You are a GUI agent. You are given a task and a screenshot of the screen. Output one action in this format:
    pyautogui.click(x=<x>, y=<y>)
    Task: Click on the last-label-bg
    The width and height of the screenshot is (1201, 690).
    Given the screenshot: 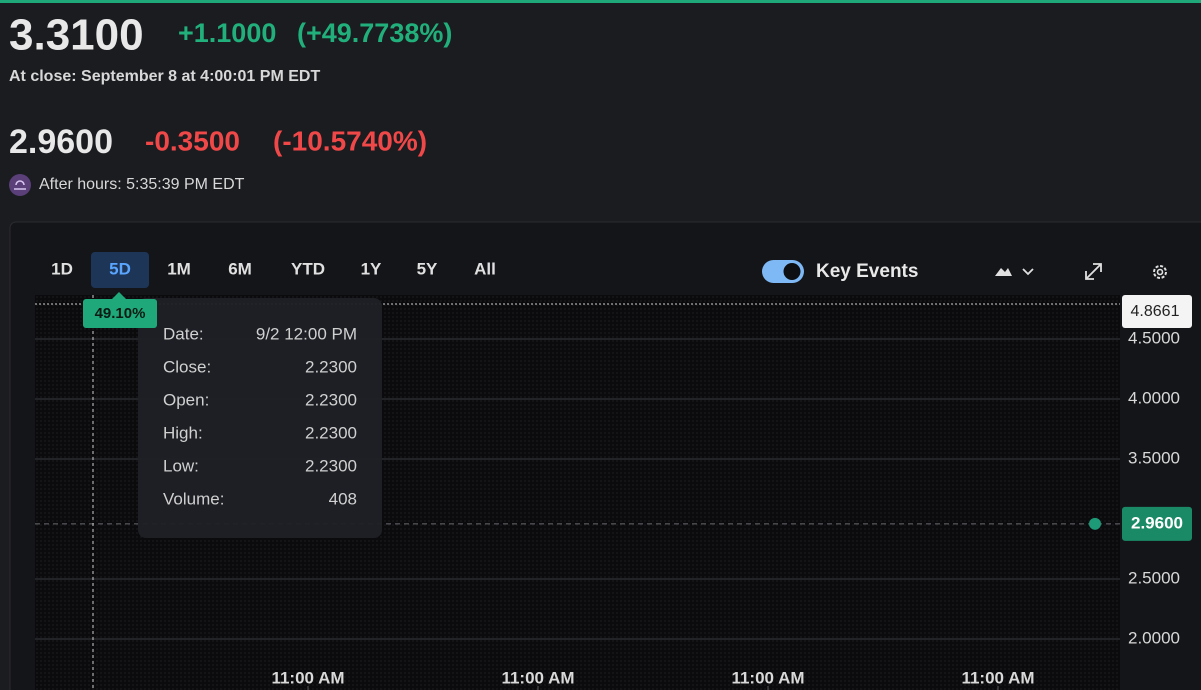 What is the action you would take?
    pyautogui.click(x=1157, y=523)
    